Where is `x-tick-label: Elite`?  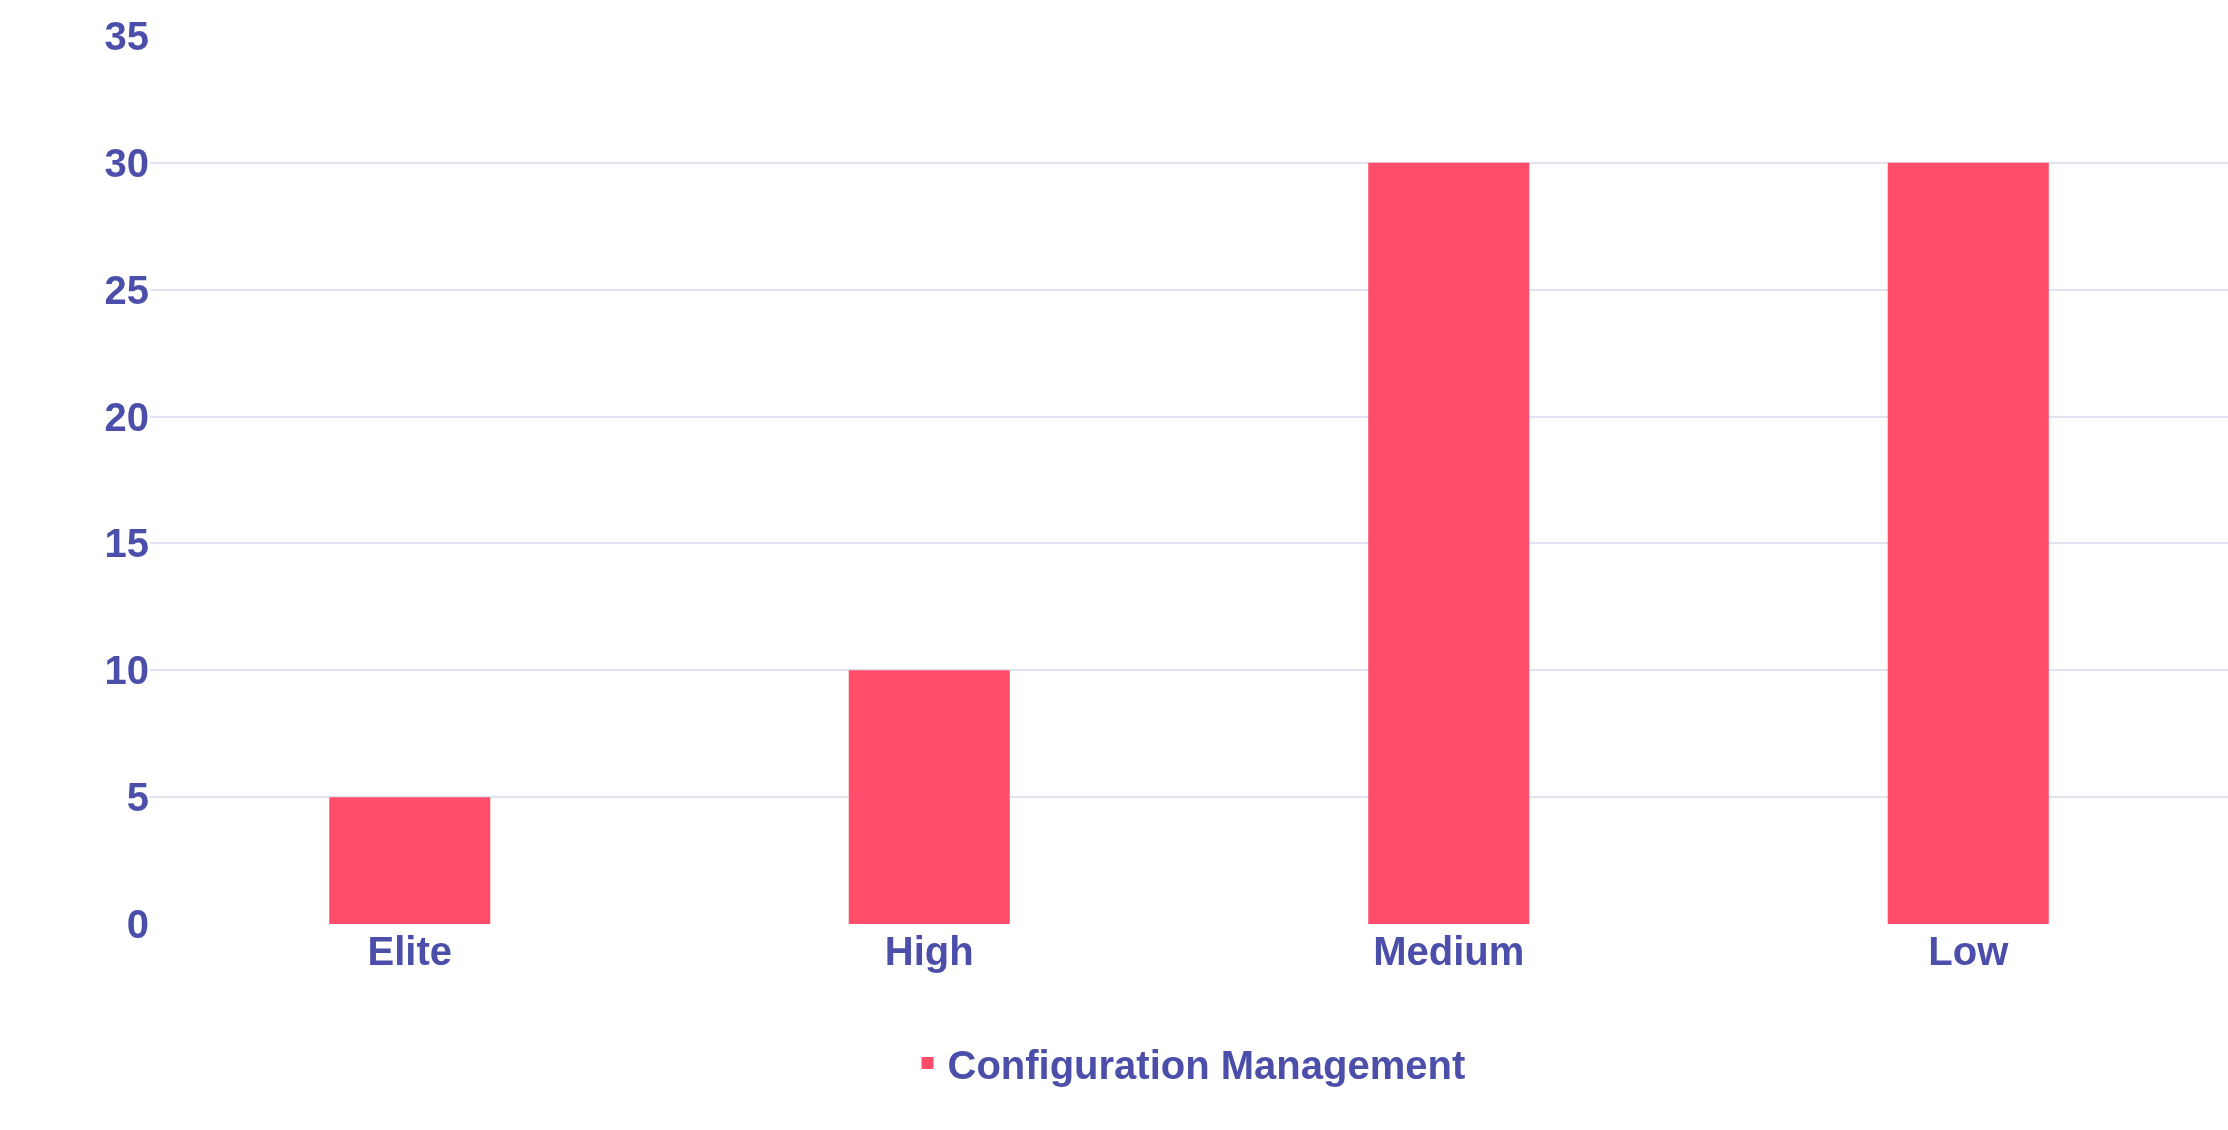 x-tick-label: Elite is located at coordinates (409, 951).